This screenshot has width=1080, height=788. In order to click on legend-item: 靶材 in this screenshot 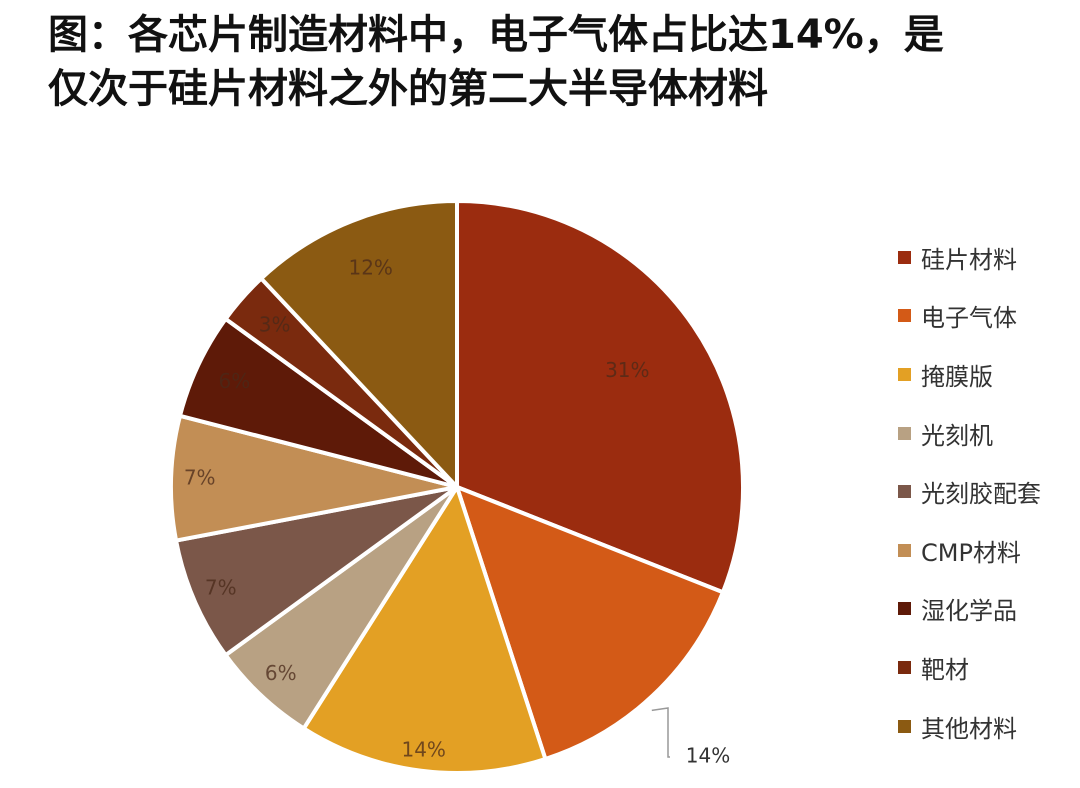, I will do `click(985, 667)`.